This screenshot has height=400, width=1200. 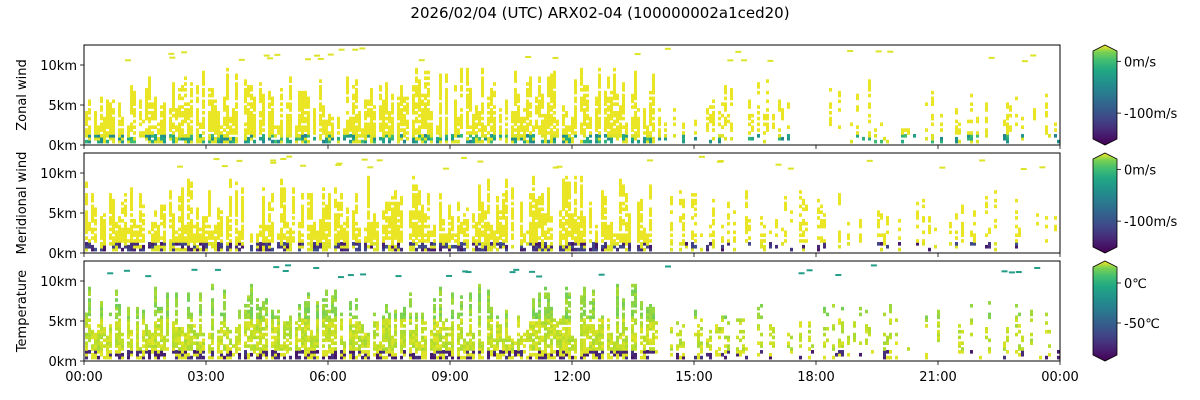 What do you see at coordinates (58, 66) in the screenshot?
I see `y-tick-label: 10km` at bounding box center [58, 66].